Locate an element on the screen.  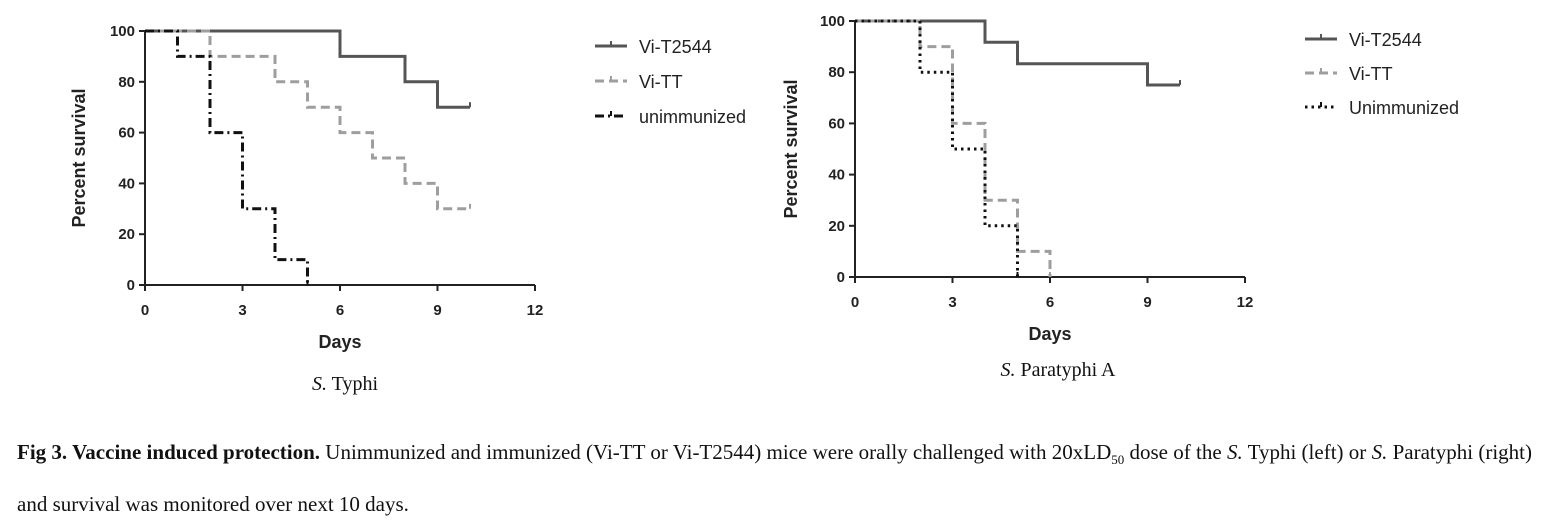
chart-subtitle: S. Typhi is located at coordinates (345, 384).